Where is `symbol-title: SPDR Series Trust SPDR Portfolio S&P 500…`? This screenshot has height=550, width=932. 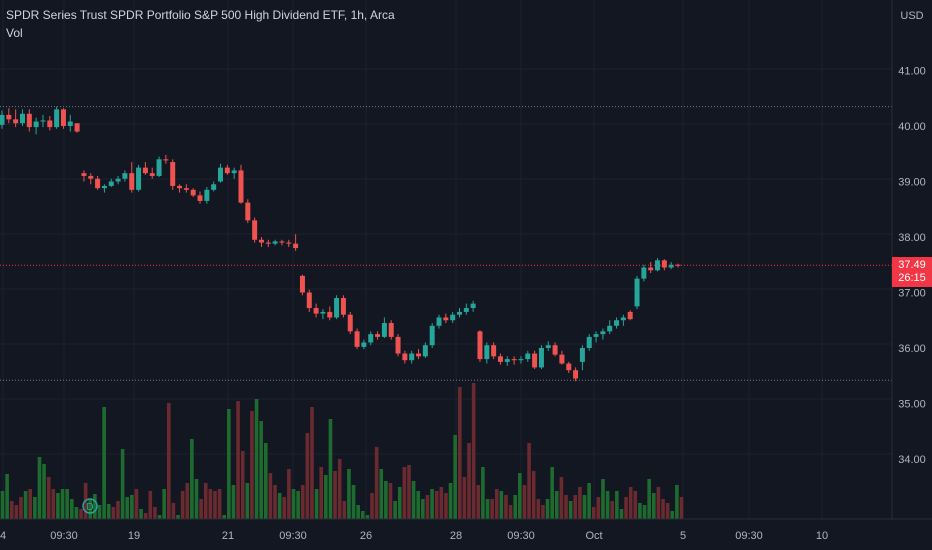 symbol-title: SPDR Series Trust SPDR Portfolio S&P 500… is located at coordinates (200, 15).